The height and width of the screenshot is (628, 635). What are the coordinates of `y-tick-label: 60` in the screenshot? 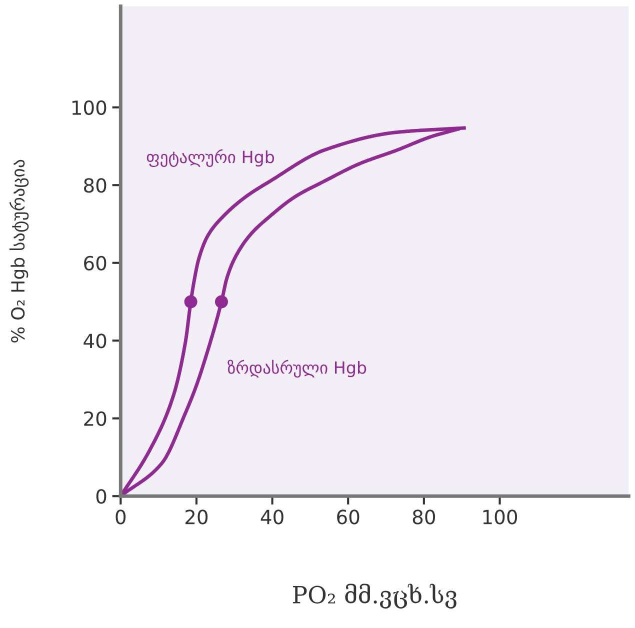 It's located at (95, 263).